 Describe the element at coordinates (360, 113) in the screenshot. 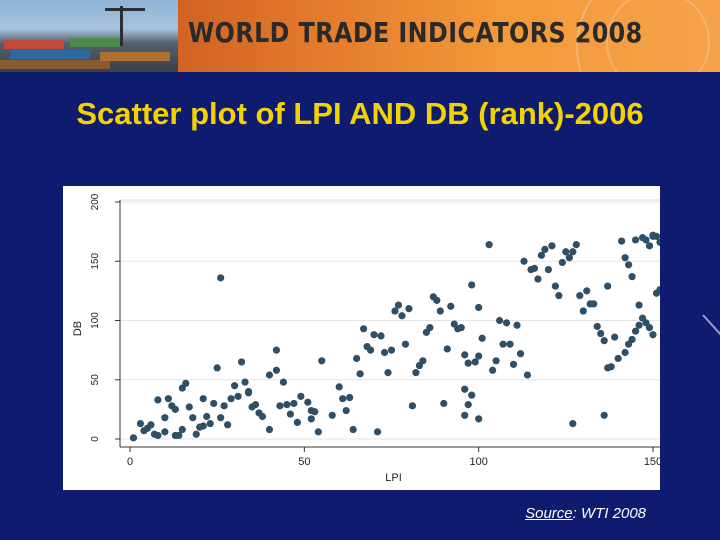

I see `slide-title: Scatter plot of LPI AND DB (rank)-2006` at that location.